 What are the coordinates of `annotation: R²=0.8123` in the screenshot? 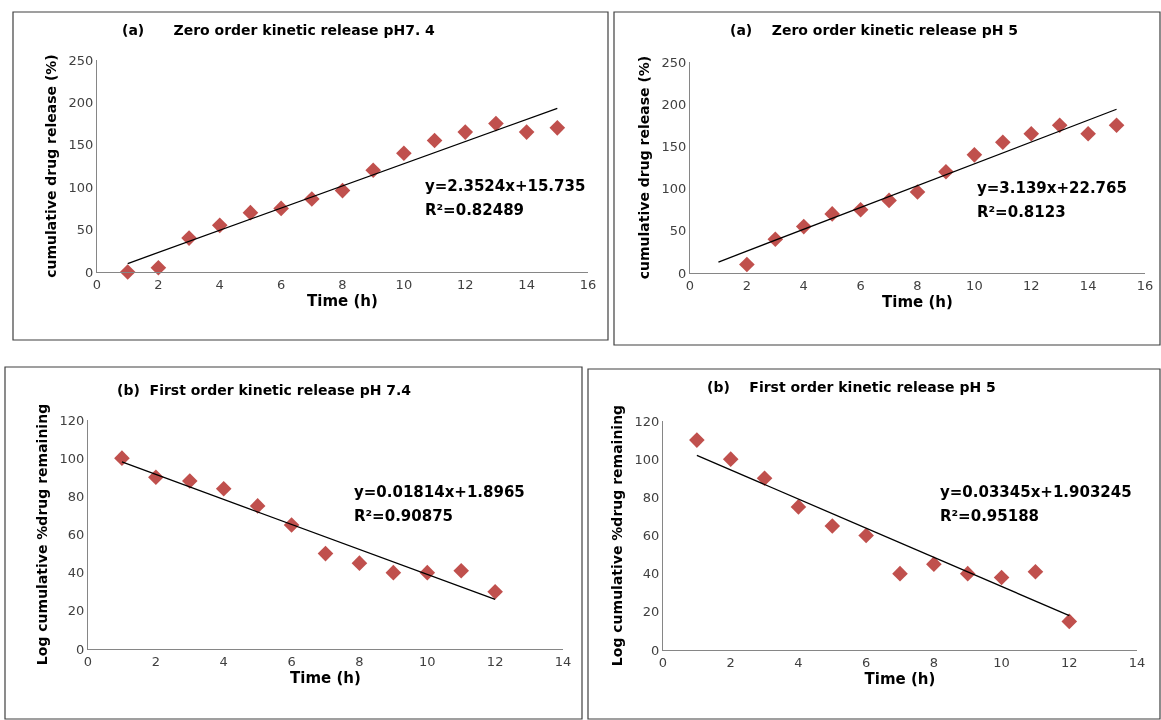 It's located at (1021, 212).